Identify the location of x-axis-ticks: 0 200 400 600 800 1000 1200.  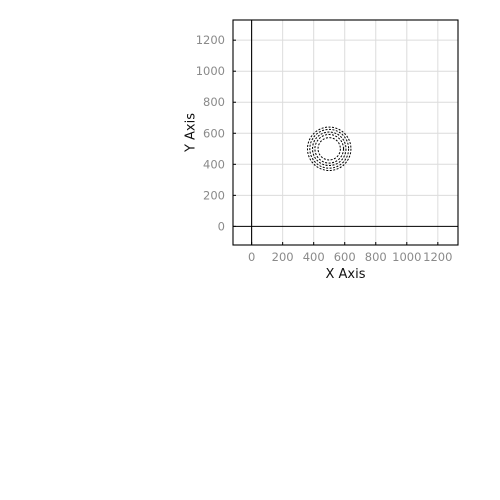
(350, 253).